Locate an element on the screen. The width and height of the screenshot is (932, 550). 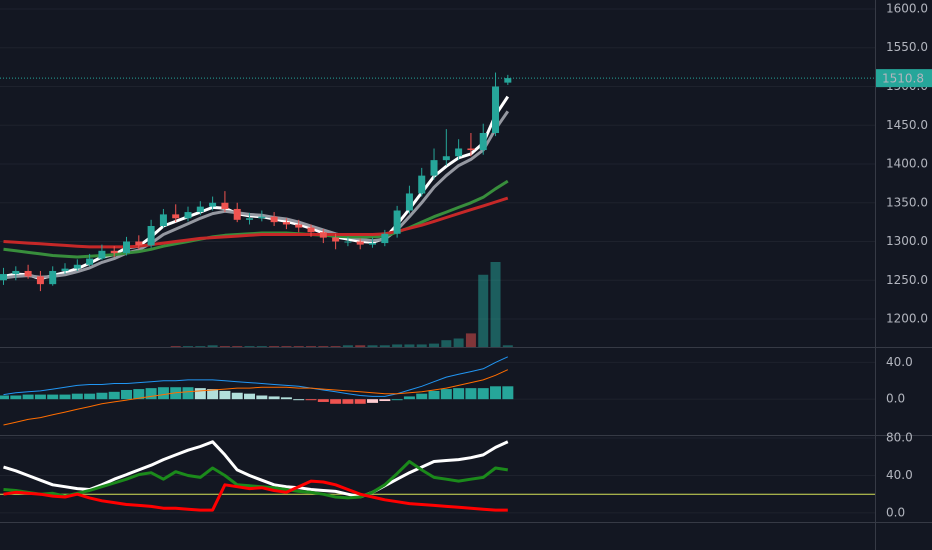
y-tick-label: 1300.0 is located at coordinates (907, 241).